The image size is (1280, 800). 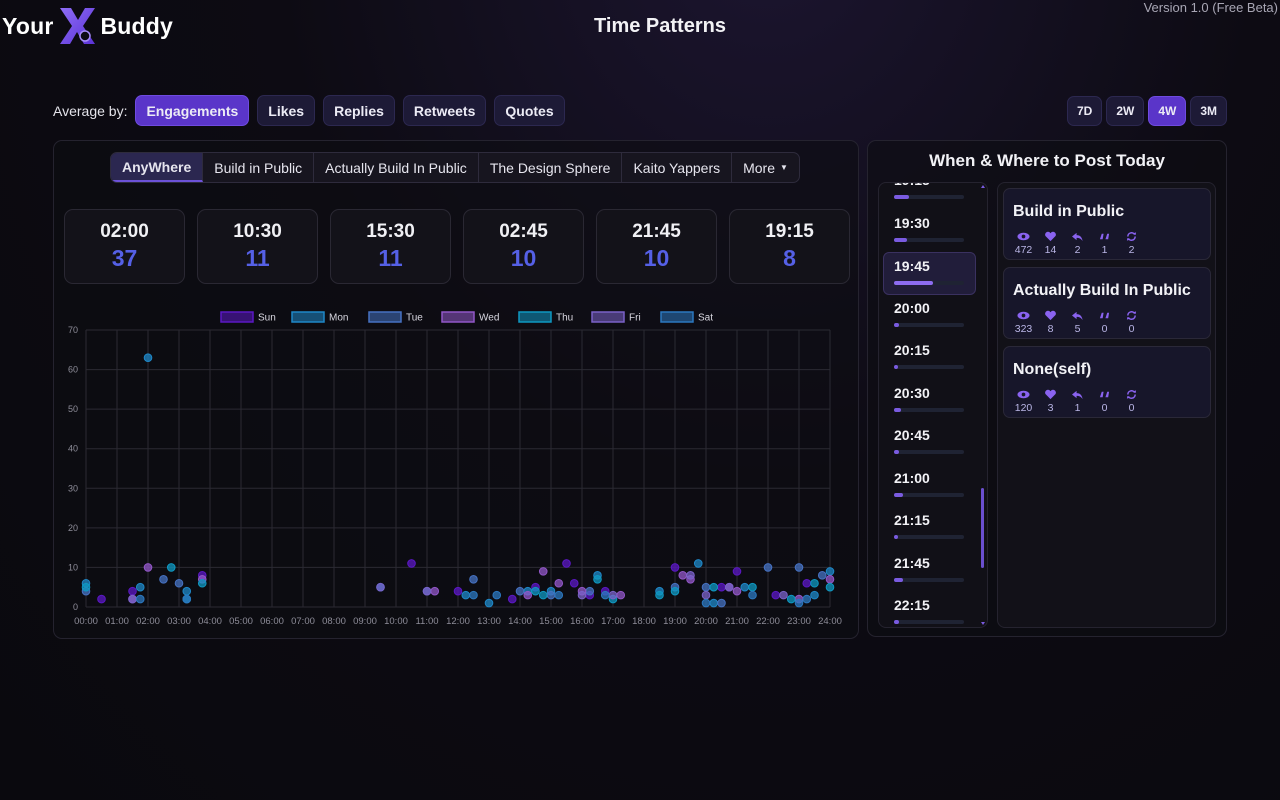 What do you see at coordinates (1077, 329) in the screenshot?
I see `stat-value: 5` at bounding box center [1077, 329].